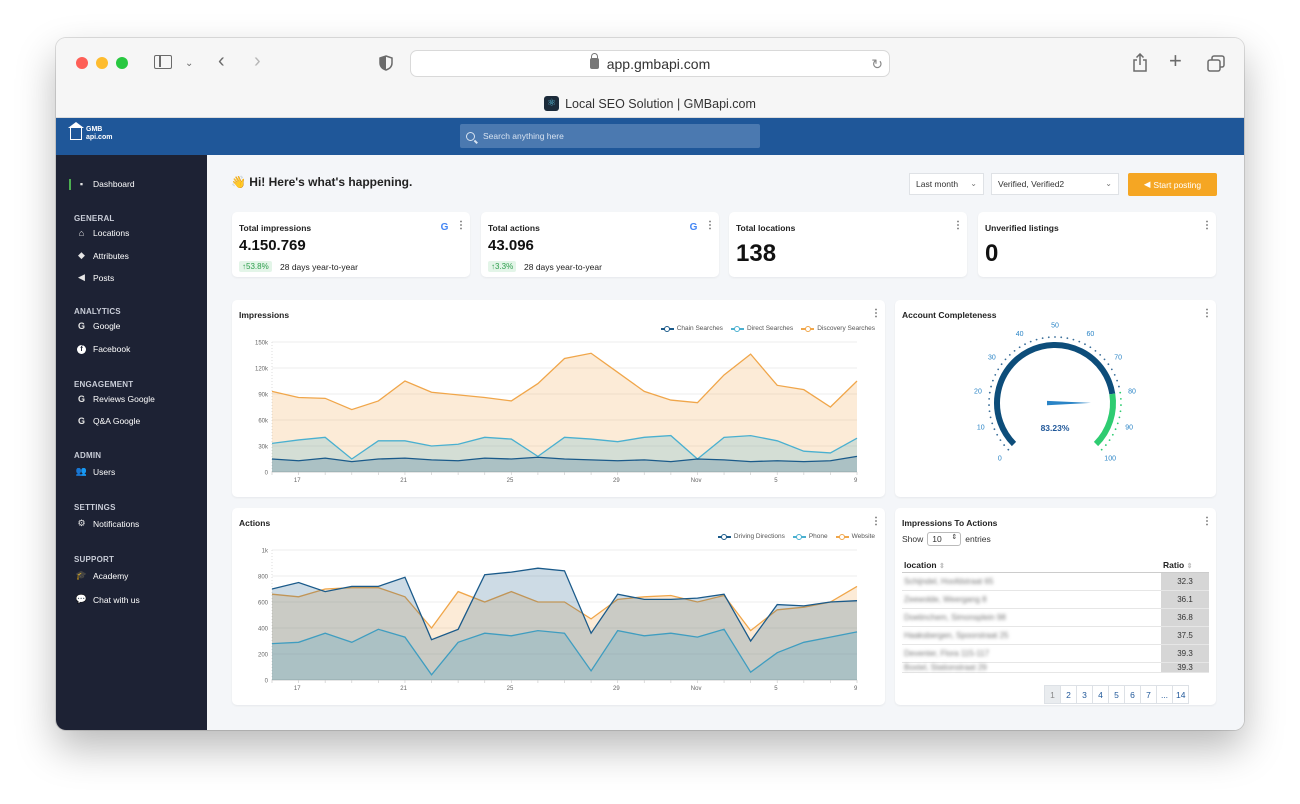 The image size is (1300, 804). Describe the element at coordinates (699, 328) in the screenshot. I see `legend-label: Chain Searches` at that location.